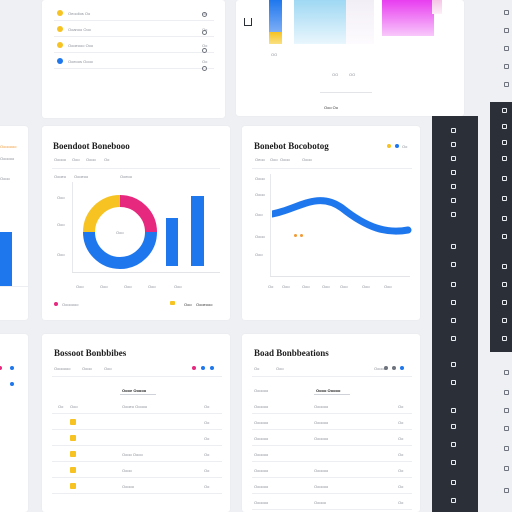 The height and width of the screenshot is (512, 512). What do you see at coordinates (126, 176) in the screenshot?
I see `donut-filter-3: Ooeoo` at bounding box center [126, 176].